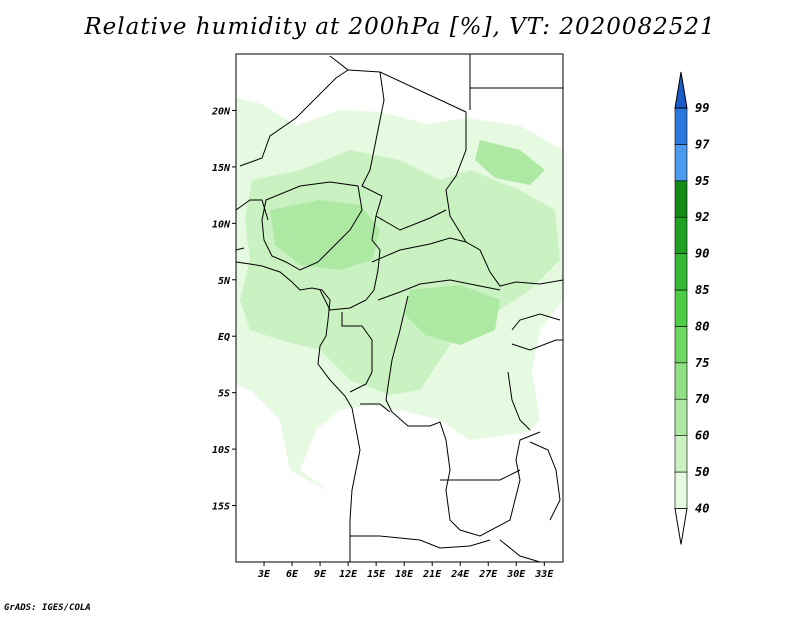 Image resolution: width=800 pixels, height=618 pixels. What do you see at coordinates (325, 235) in the screenshot?
I see `rh-band-60-70-a` at bounding box center [325, 235].